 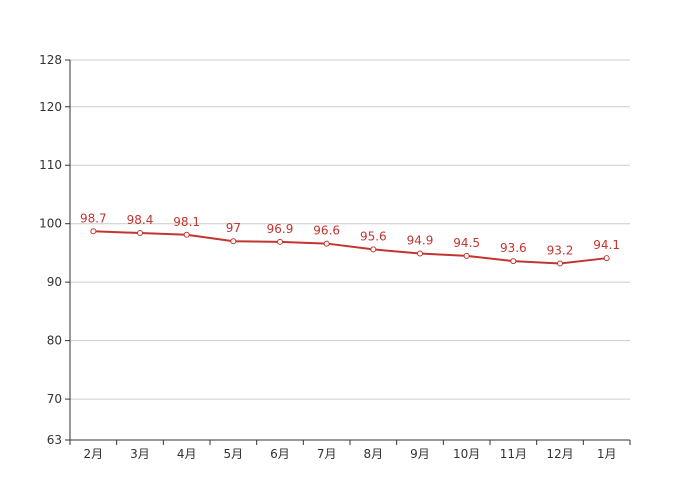 What do you see at coordinates (559, 454) in the screenshot?
I see `x-tick-label: 12月` at bounding box center [559, 454].